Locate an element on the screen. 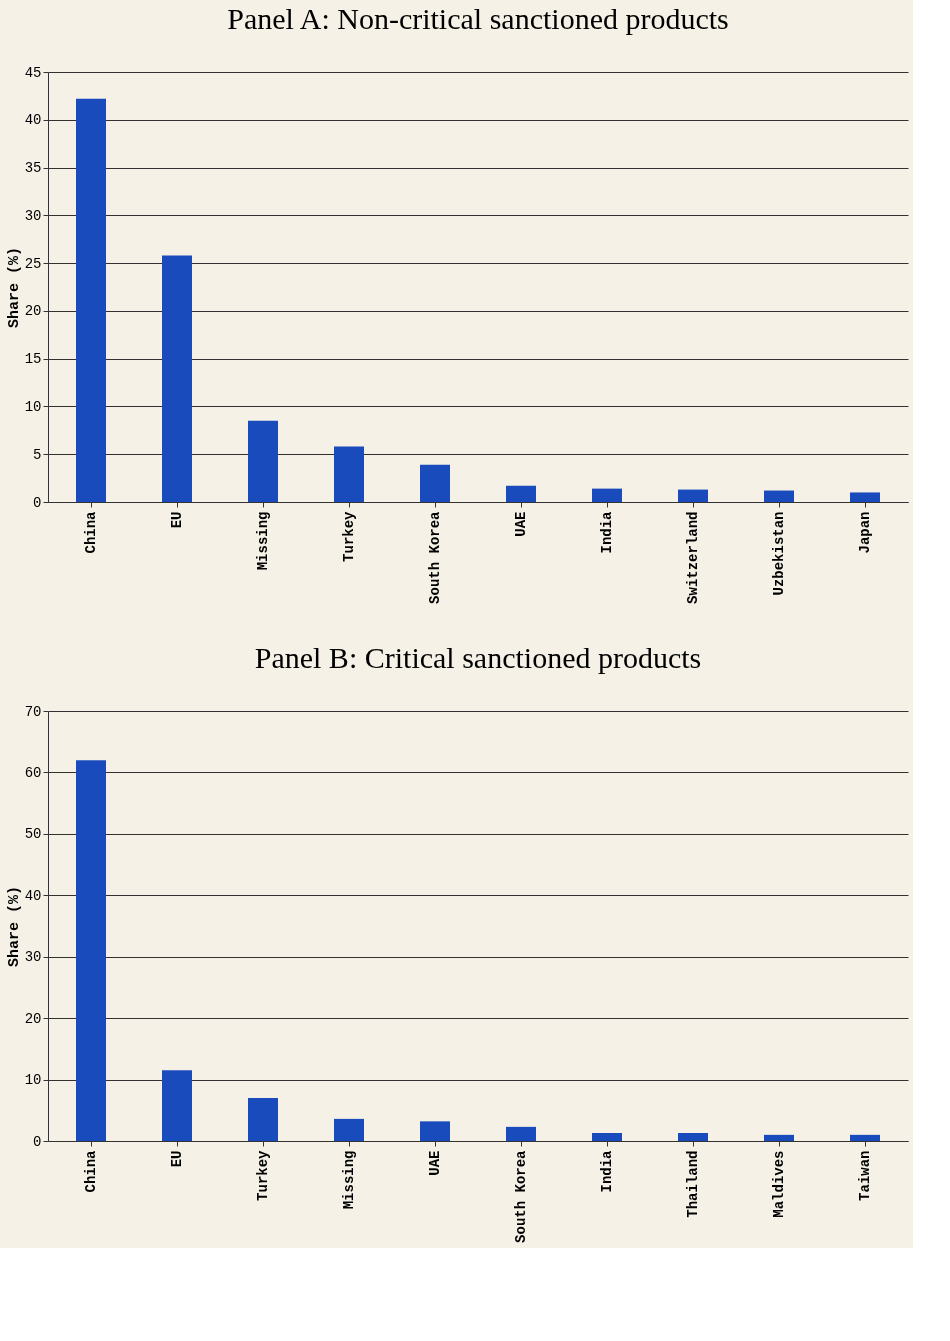 This screenshot has height=1341, width=950. y-tick-label: 5 is located at coordinates (37, 454).